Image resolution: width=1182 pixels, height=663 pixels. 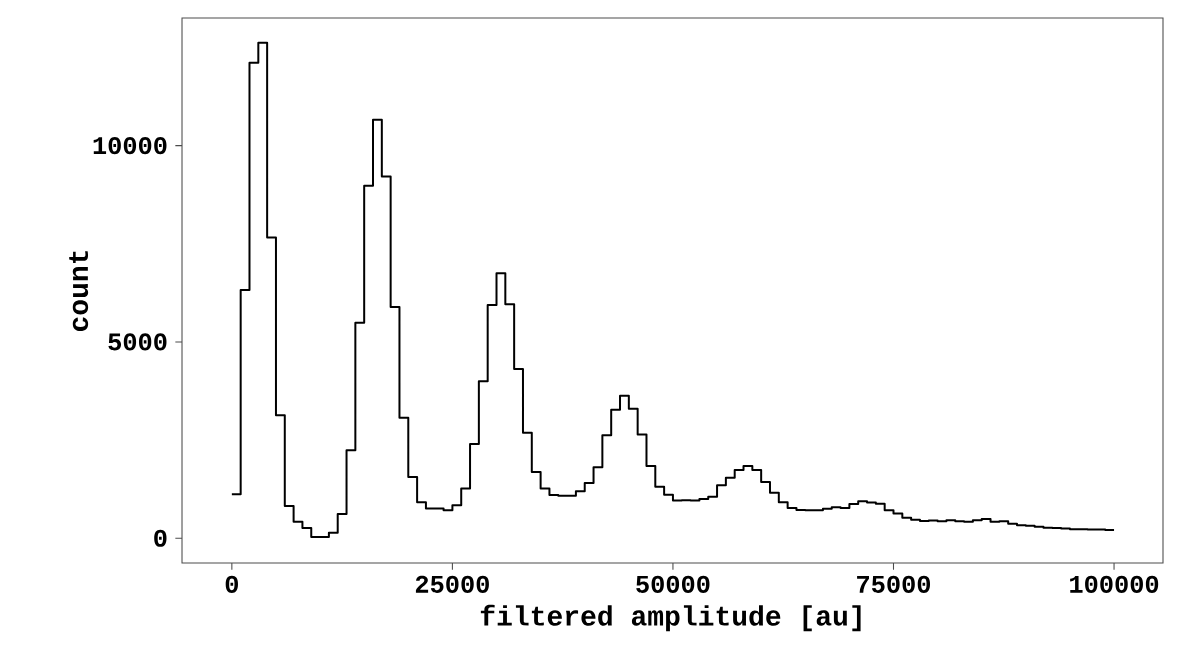 I want to click on x-tick-label: 0, so click(x=231, y=584).